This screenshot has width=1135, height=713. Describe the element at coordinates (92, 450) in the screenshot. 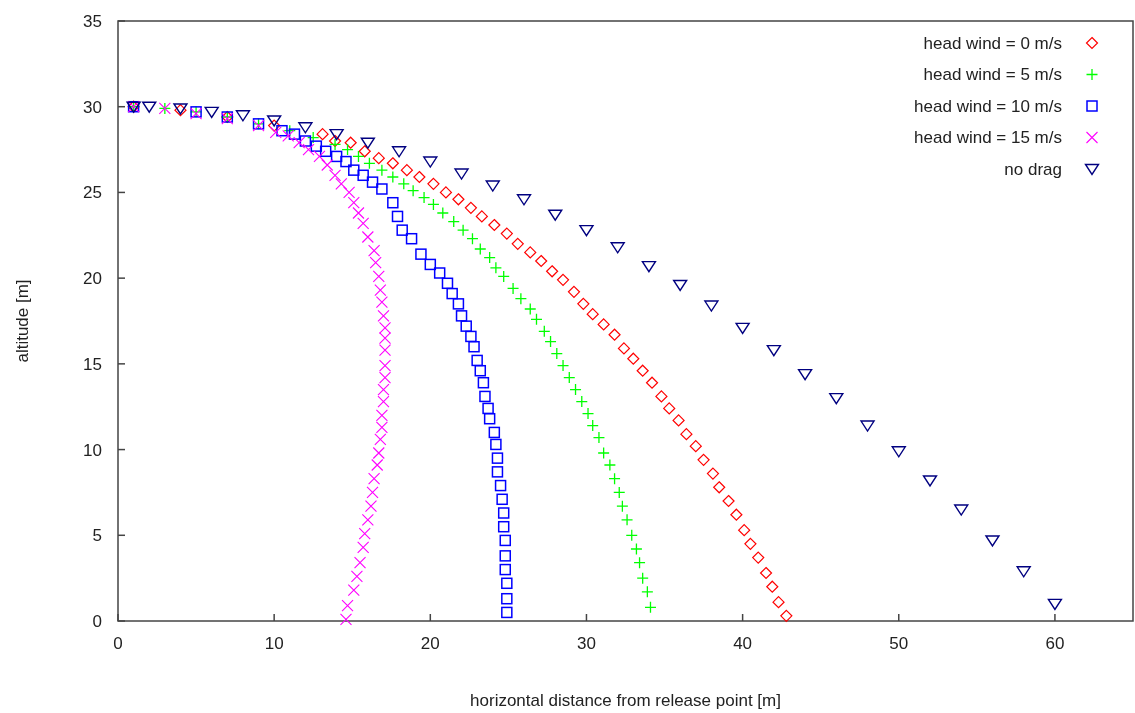

I see `y-tick-label: 10` at that location.